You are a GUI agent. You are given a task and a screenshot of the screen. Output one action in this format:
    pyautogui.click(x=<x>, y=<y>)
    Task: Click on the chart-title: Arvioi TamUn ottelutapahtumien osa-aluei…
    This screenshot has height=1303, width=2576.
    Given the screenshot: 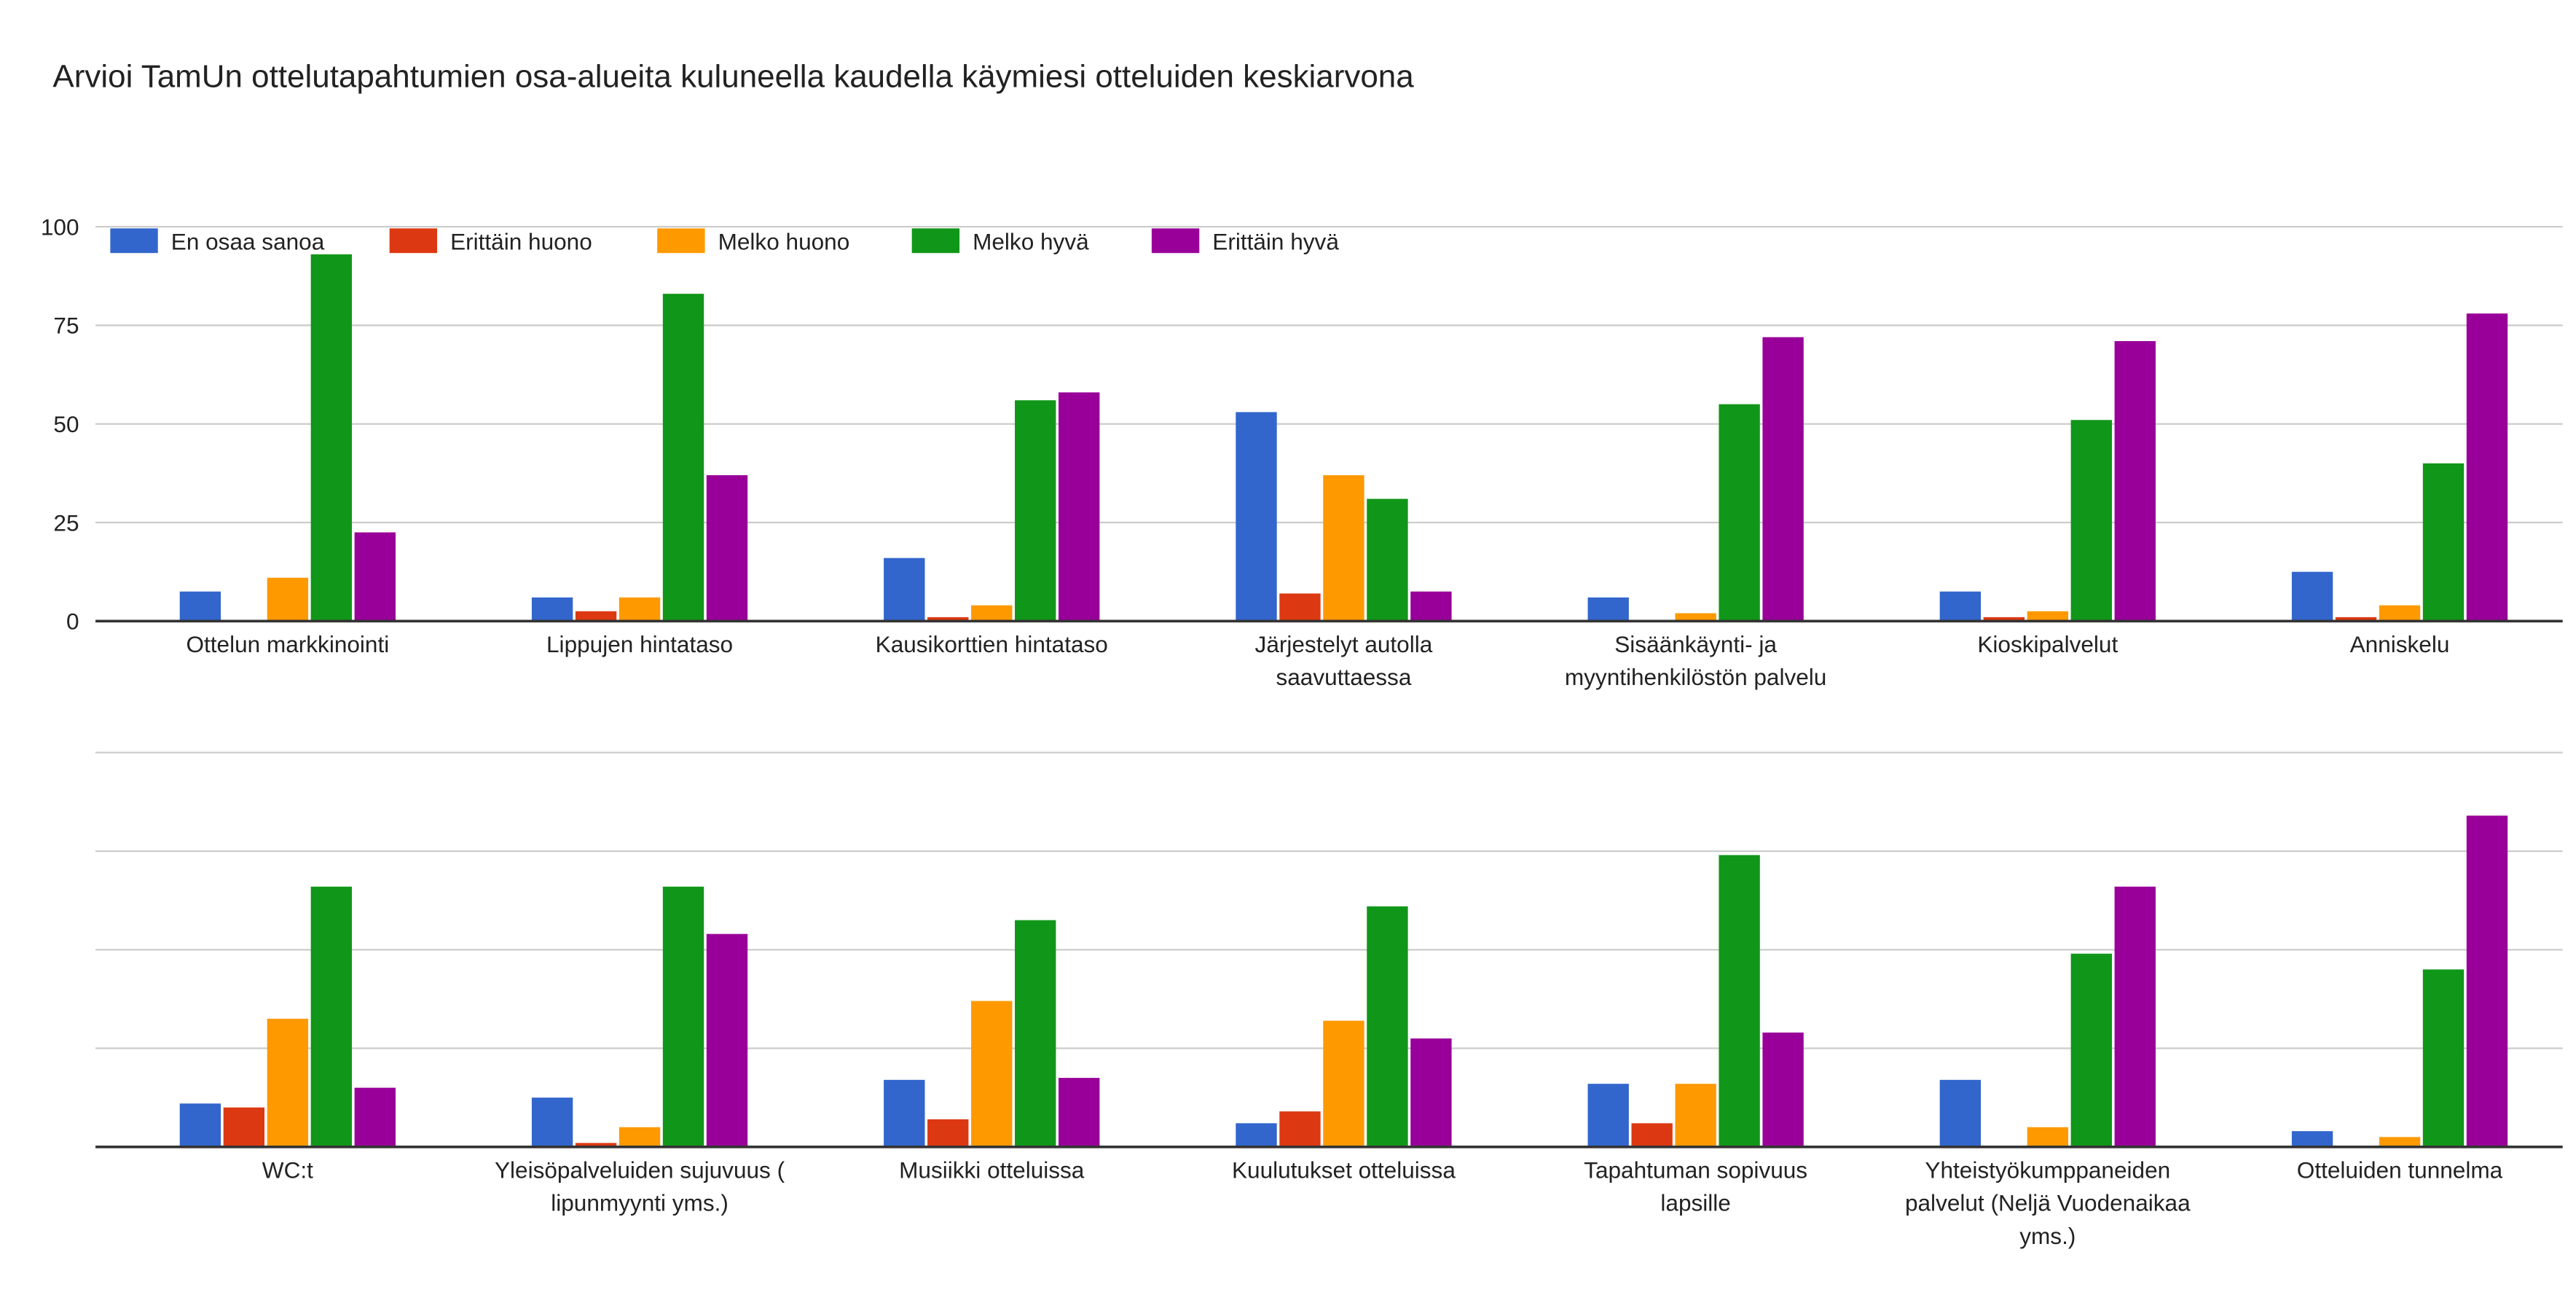 What is the action you would take?
    pyautogui.click(x=733, y=77)
    